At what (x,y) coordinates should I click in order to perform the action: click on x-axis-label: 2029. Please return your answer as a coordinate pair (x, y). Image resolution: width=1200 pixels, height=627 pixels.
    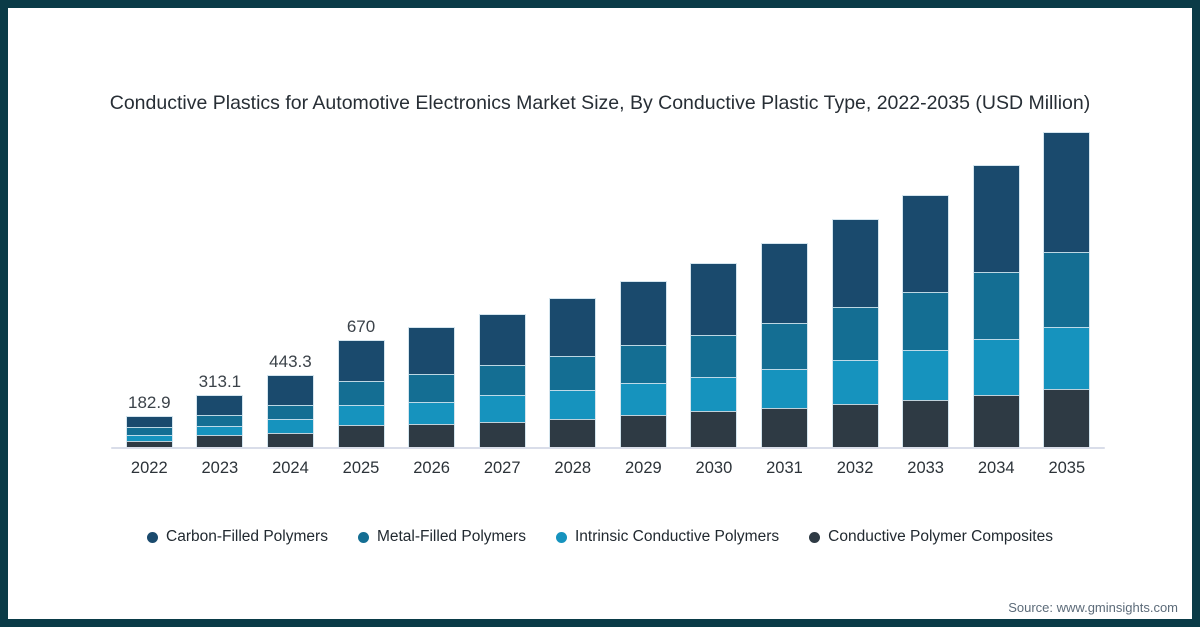
    Looking at the image, I should click on (643, 468).